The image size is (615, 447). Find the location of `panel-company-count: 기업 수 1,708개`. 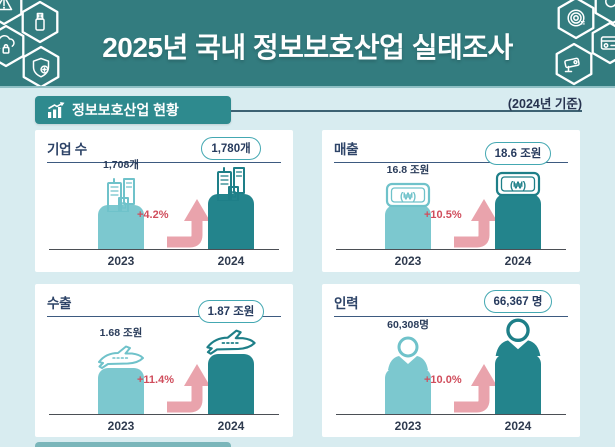

panel-company-count: 기업 수 1,708개 is located at coordinates (164, 201).